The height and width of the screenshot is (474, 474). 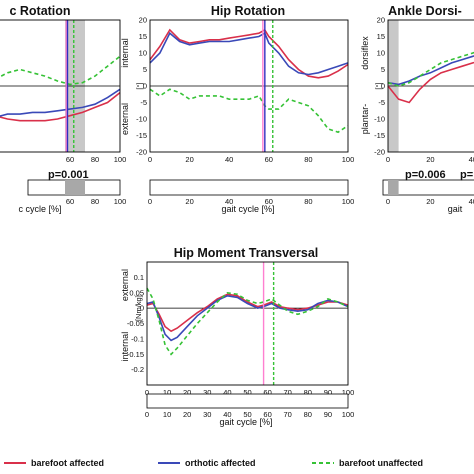 I want to click on p-value-2: p=, so click(x=466, y=175).